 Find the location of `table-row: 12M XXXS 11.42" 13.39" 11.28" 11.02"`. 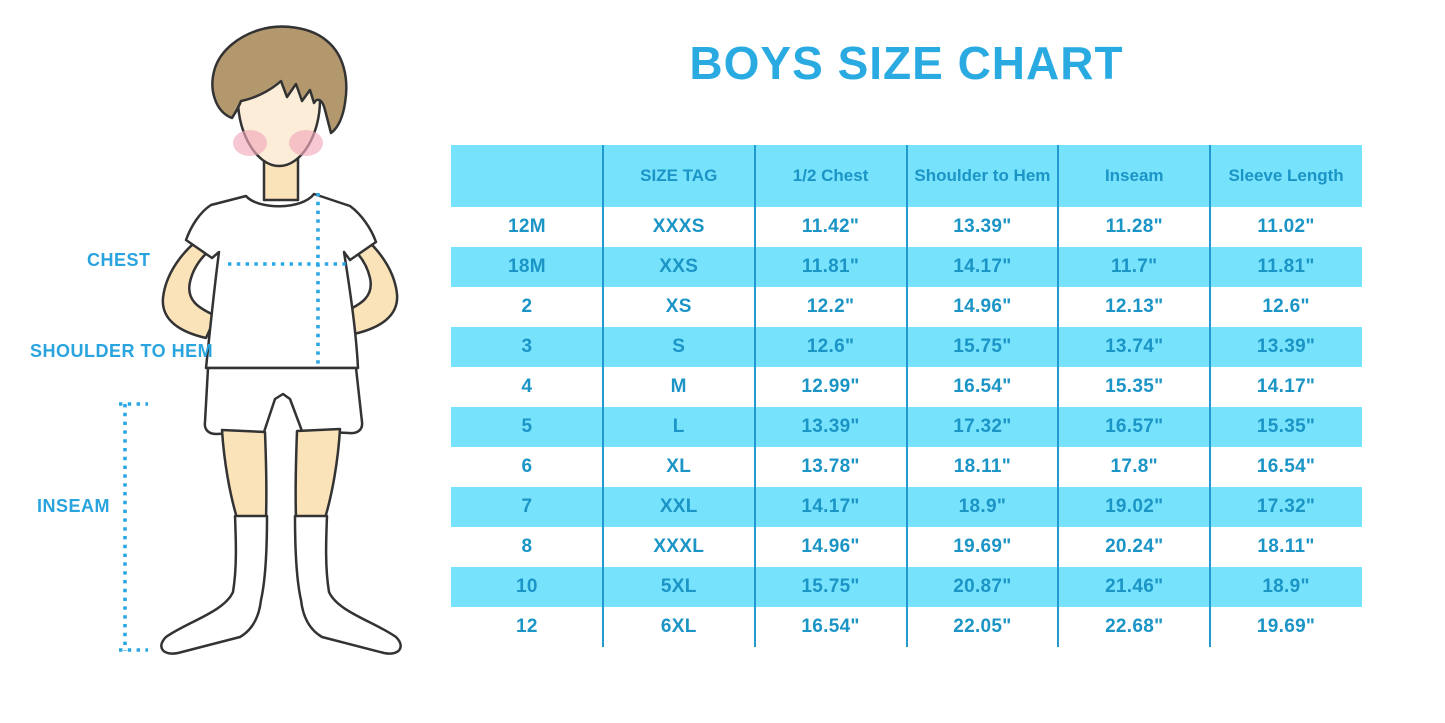

table-row: 12M XXXS 11.42" 13.39" 11.28" 11.02" is located at coordinates (906, 227).